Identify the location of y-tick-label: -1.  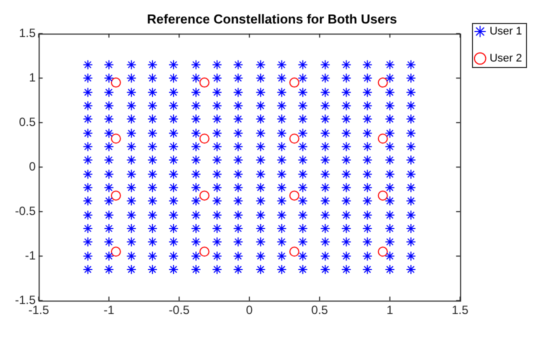
(30, 255).